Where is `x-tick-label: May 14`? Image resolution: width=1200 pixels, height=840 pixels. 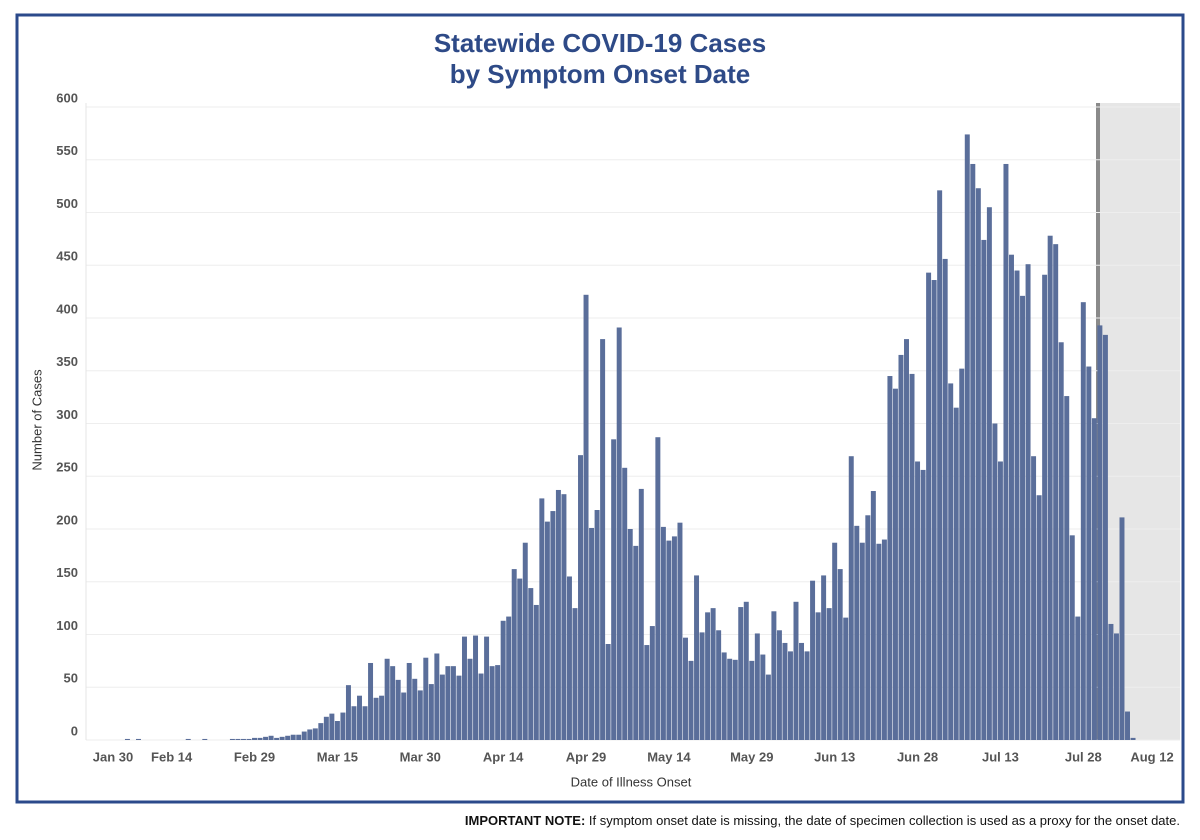 x-tick-label: May 14 is located at coordinates (669, 756).